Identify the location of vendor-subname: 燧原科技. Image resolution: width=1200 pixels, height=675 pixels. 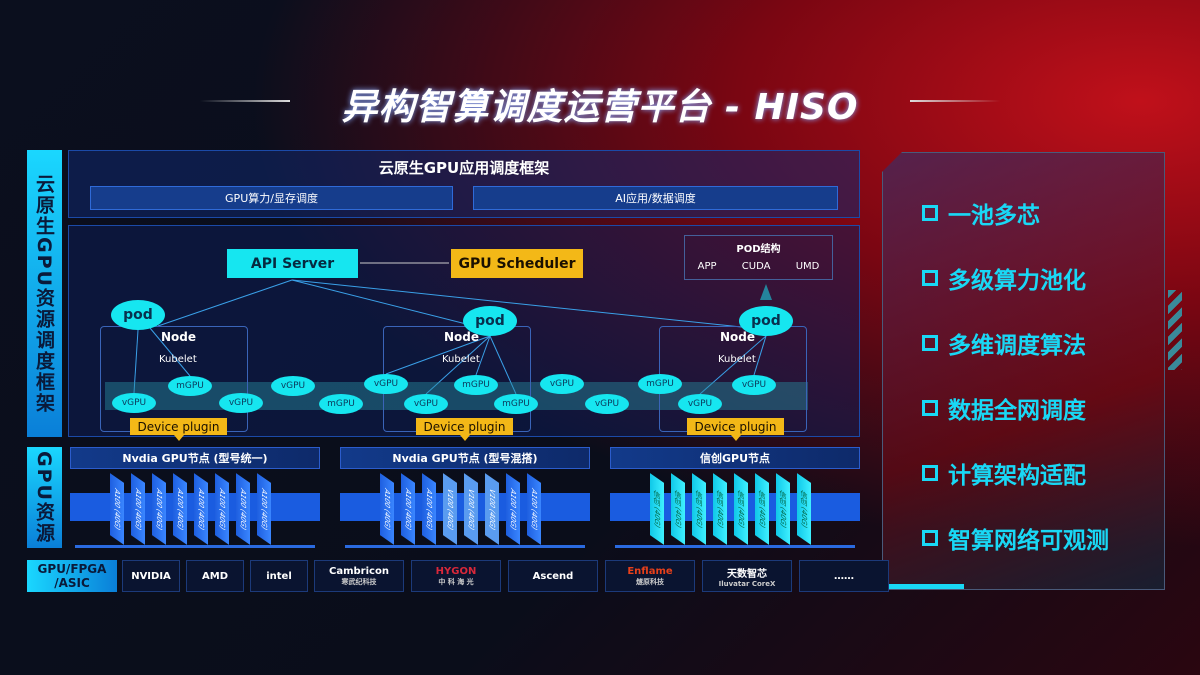
(650, 581).